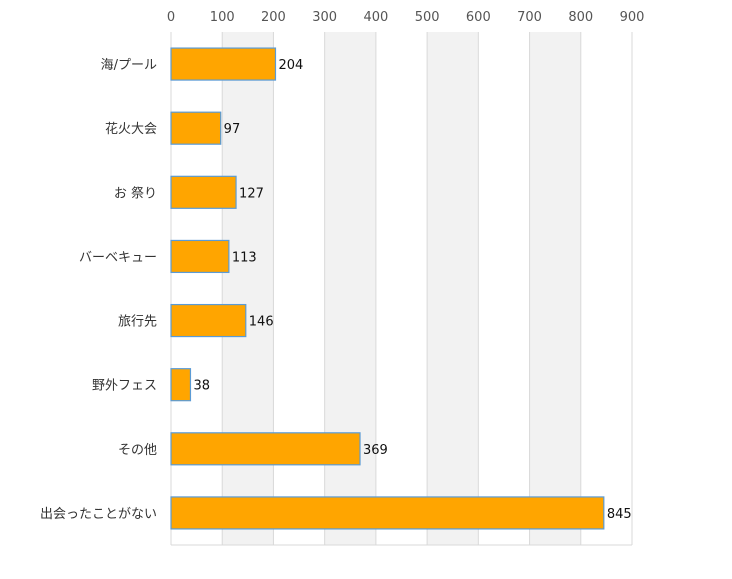  Describe the element at coordinates (244, 257) in the screenshot. I see `data-label: 113` at that location.